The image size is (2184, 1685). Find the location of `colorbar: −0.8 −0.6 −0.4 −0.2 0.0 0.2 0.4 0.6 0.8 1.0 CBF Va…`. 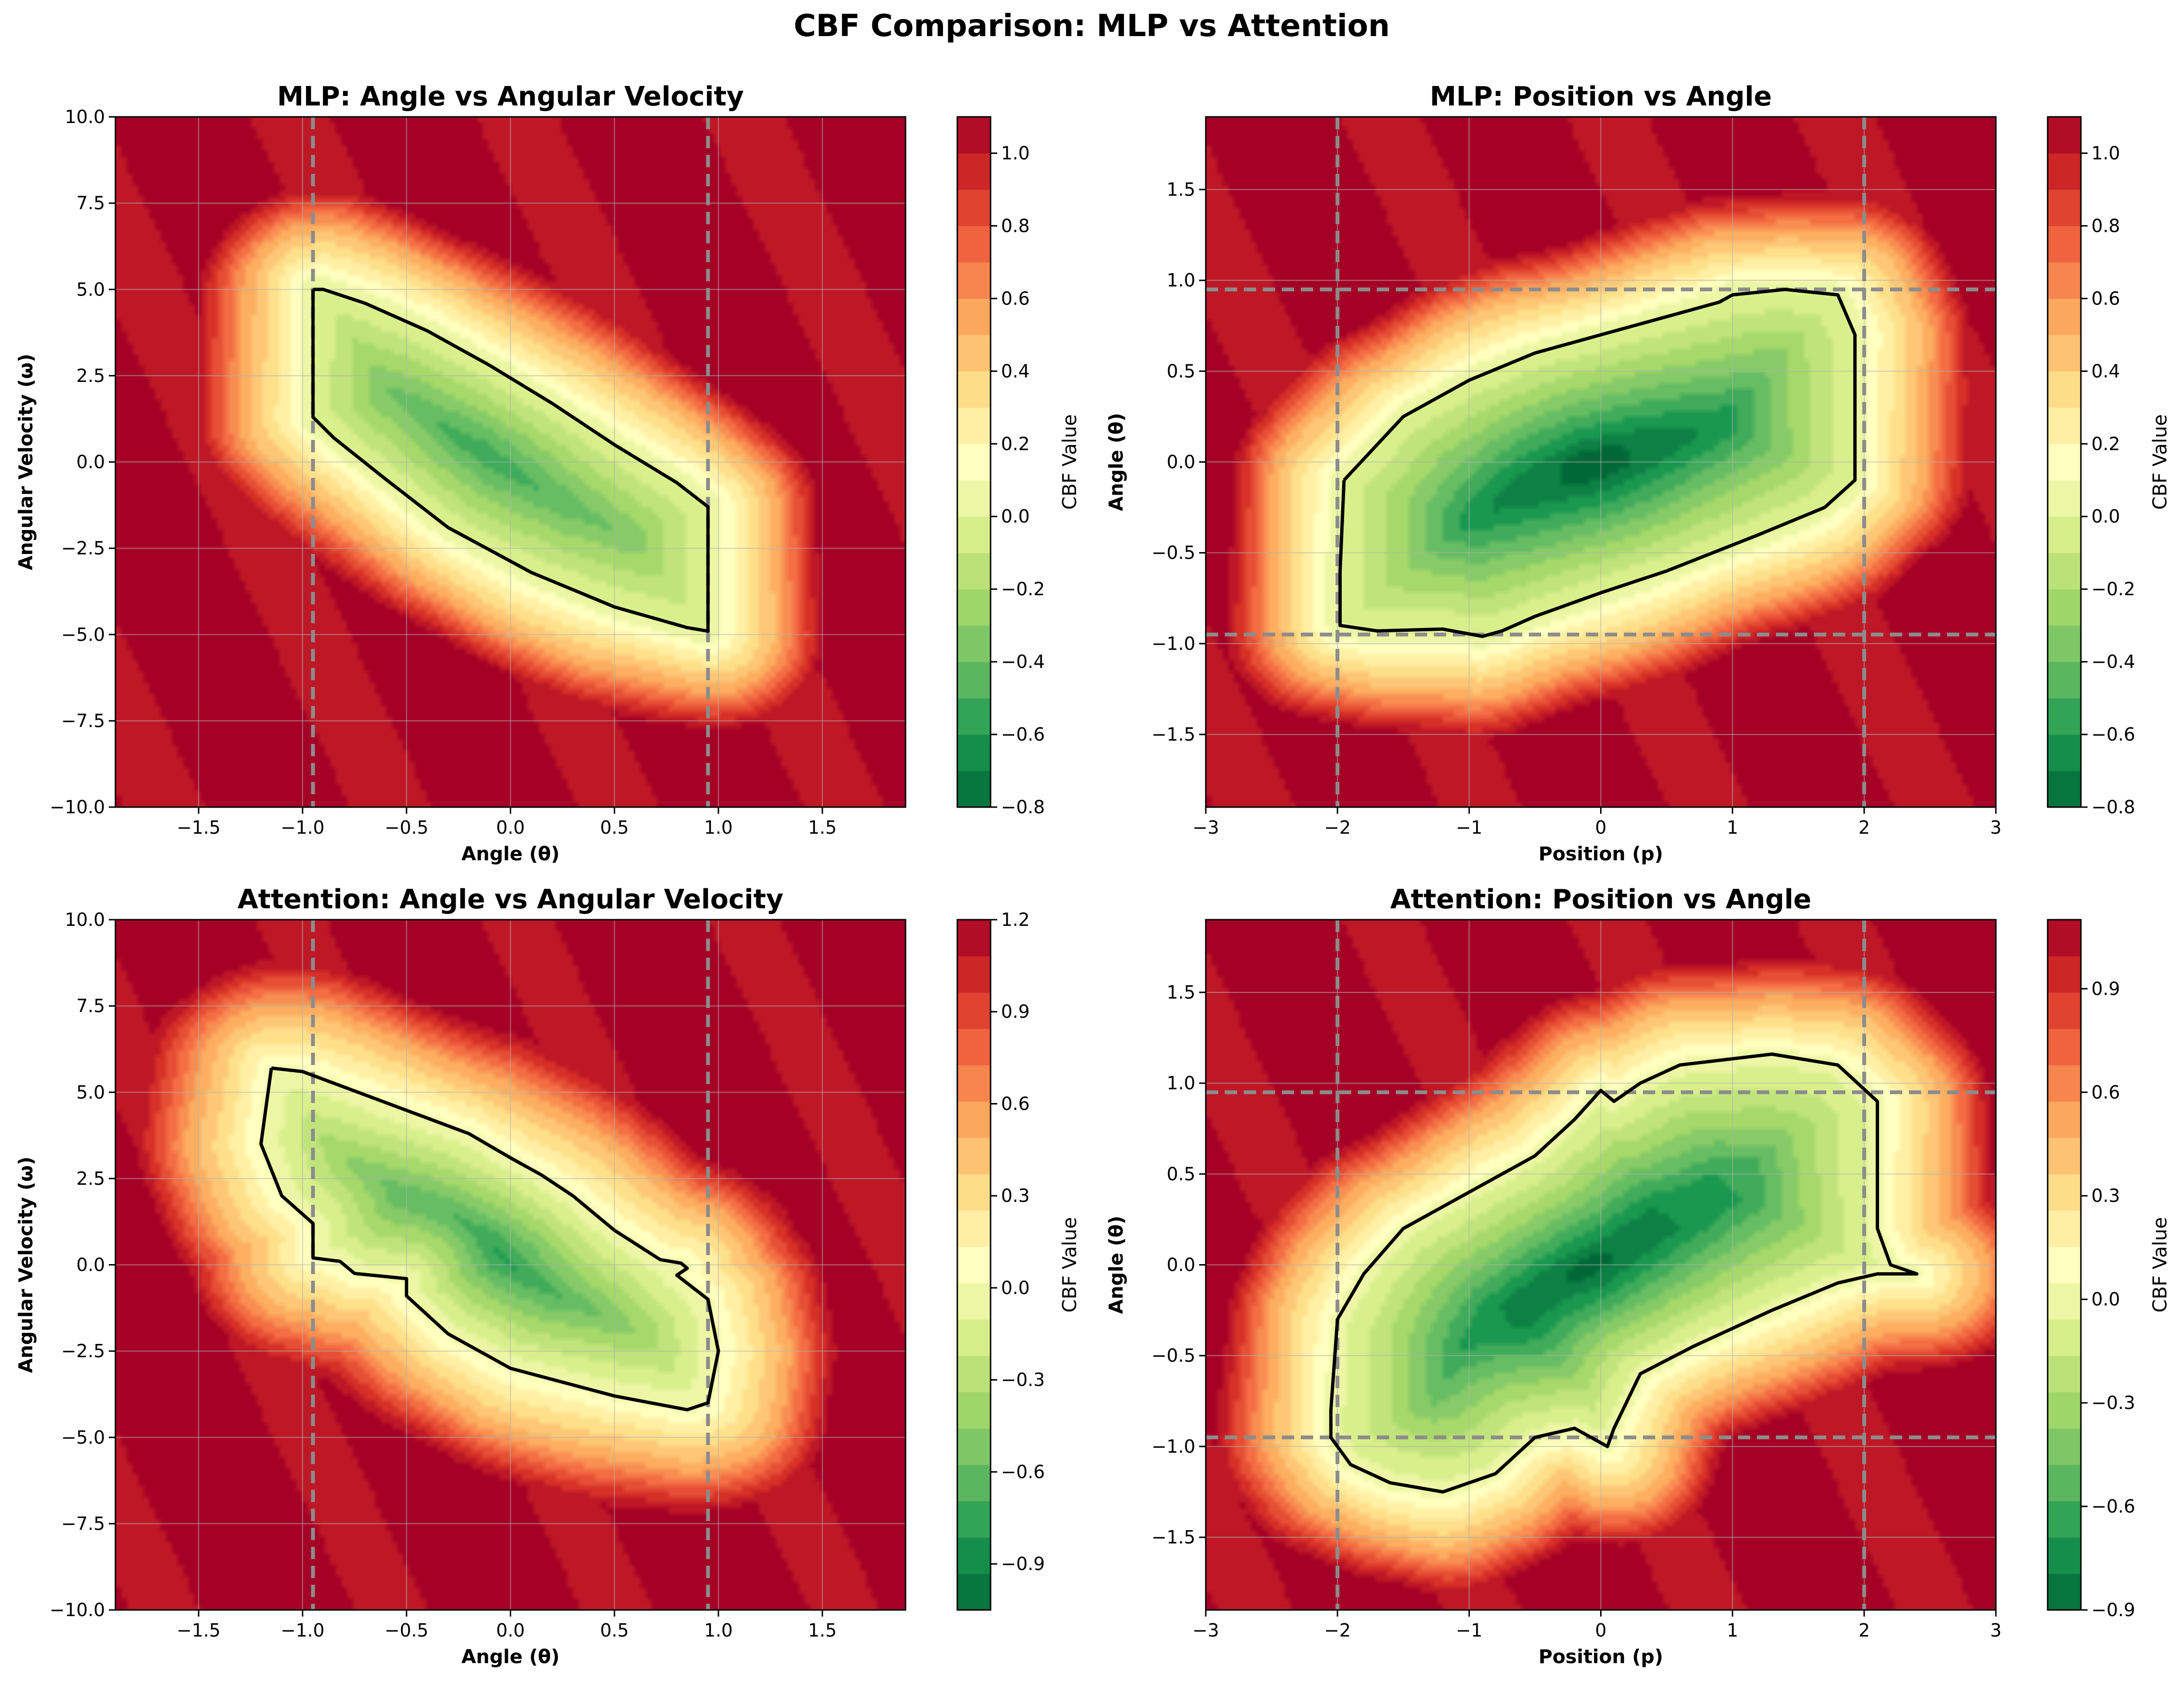

colorbar: −0.8 −0.6 −0.4 −0.2 0.0 0.2 0.4 0.6 0.8 1.0 CBF Va… is located at coordinates (2109, 467).